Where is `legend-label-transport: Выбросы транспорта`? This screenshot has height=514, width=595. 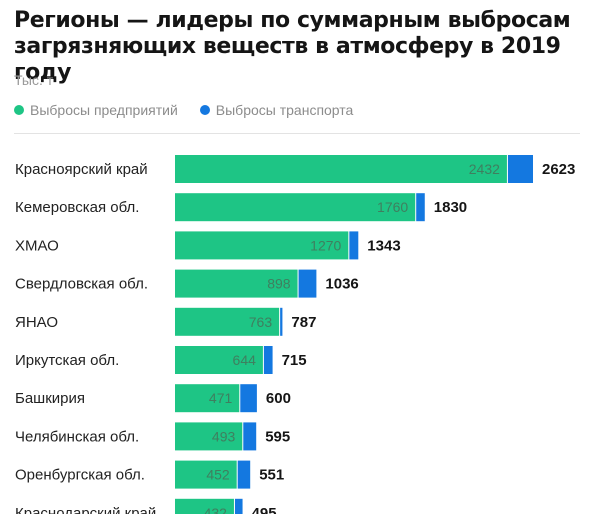
legend-label-transport: Выбросы транспорта is located at coordinates (284, 110).